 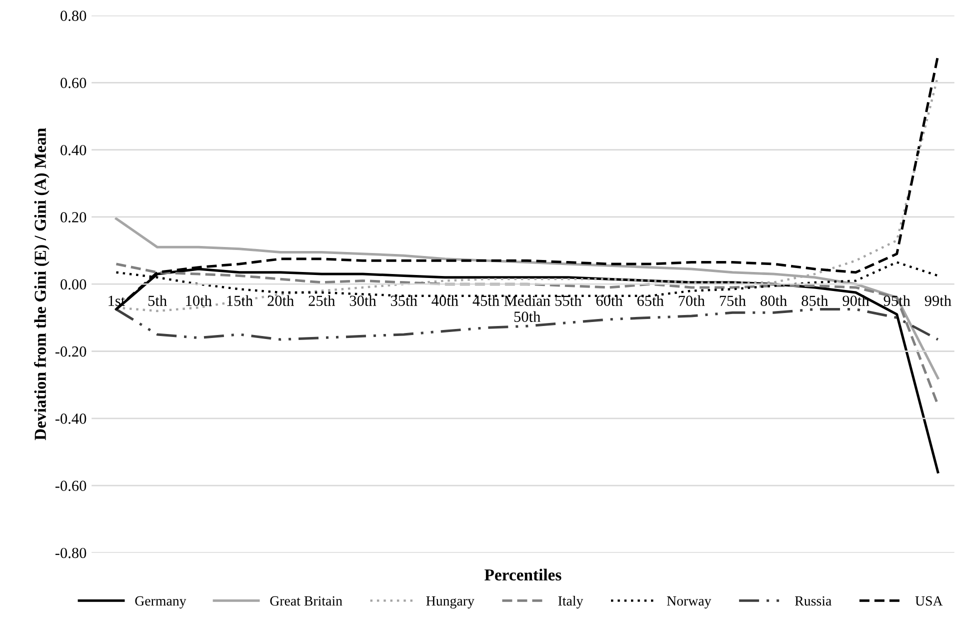 What do you see at coordinates (363, 300) in the screenshot?
I see `x-tick-label: 30th` at bounding box center [363, 300].